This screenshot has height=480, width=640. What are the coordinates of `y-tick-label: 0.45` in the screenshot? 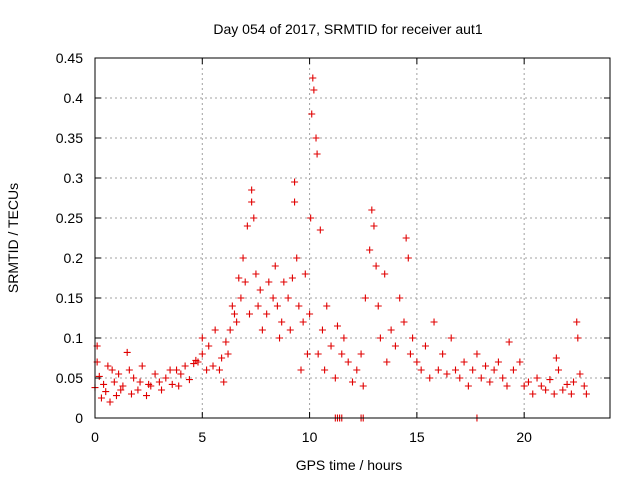 It's located at (69, 58).